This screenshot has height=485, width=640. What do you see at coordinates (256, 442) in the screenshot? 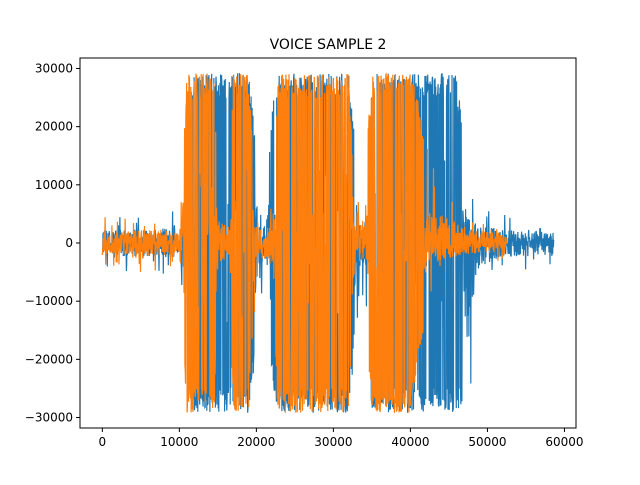
I see `x-tick-label: 20000` at bounding box center [256, 442].